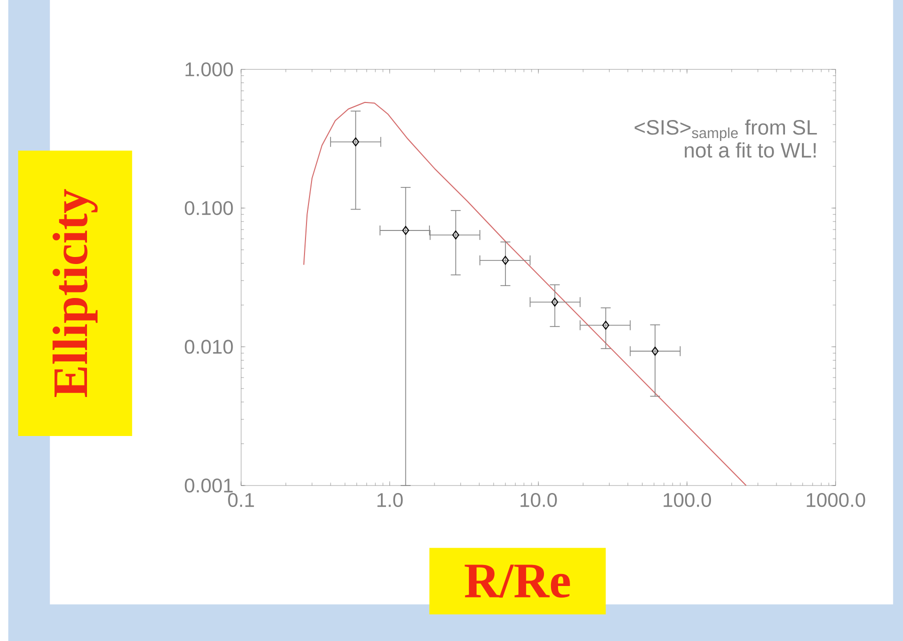 Image resolution: width=903 pixels, height=641 pixels. Describe the element at coordinates (538, 499) in the screenshot. I see `x-tick-label: 10.0` at that location.